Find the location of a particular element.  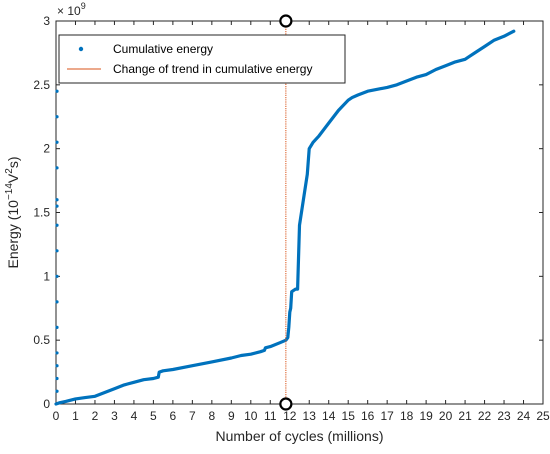

x-tick-label: 8 is located at coordinates (211, 416).